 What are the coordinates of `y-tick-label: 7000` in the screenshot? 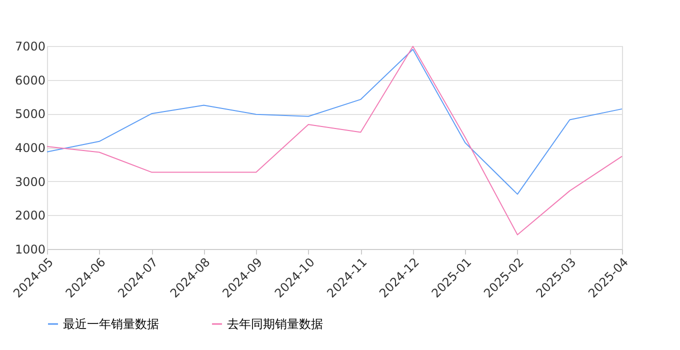 It's located at (30, 47).